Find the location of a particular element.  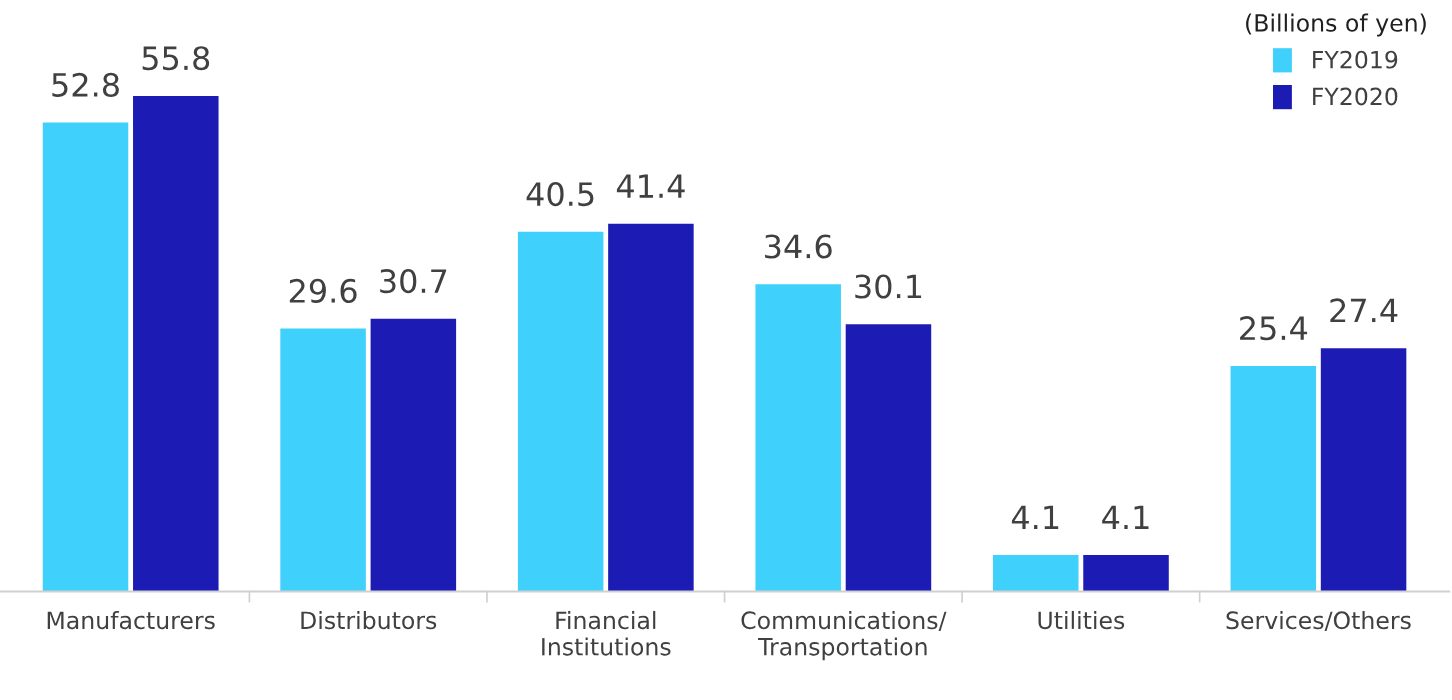

data-label: 29.6 is located at coordinates (323, 290).